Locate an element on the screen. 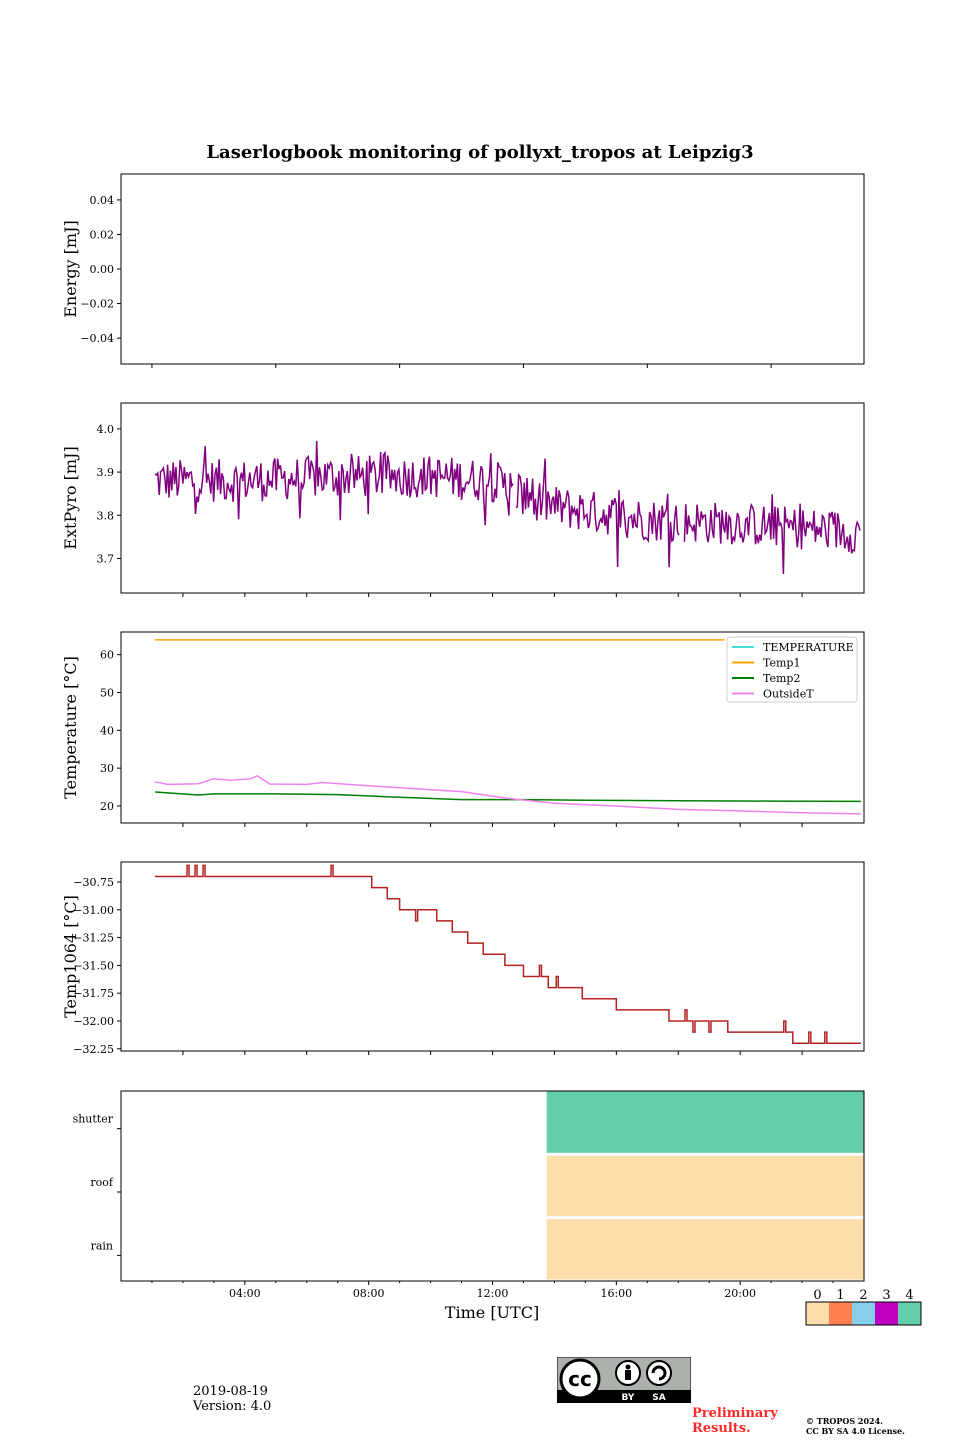  date-label: 2019-08-19 is located at coordinates (230, 1391).